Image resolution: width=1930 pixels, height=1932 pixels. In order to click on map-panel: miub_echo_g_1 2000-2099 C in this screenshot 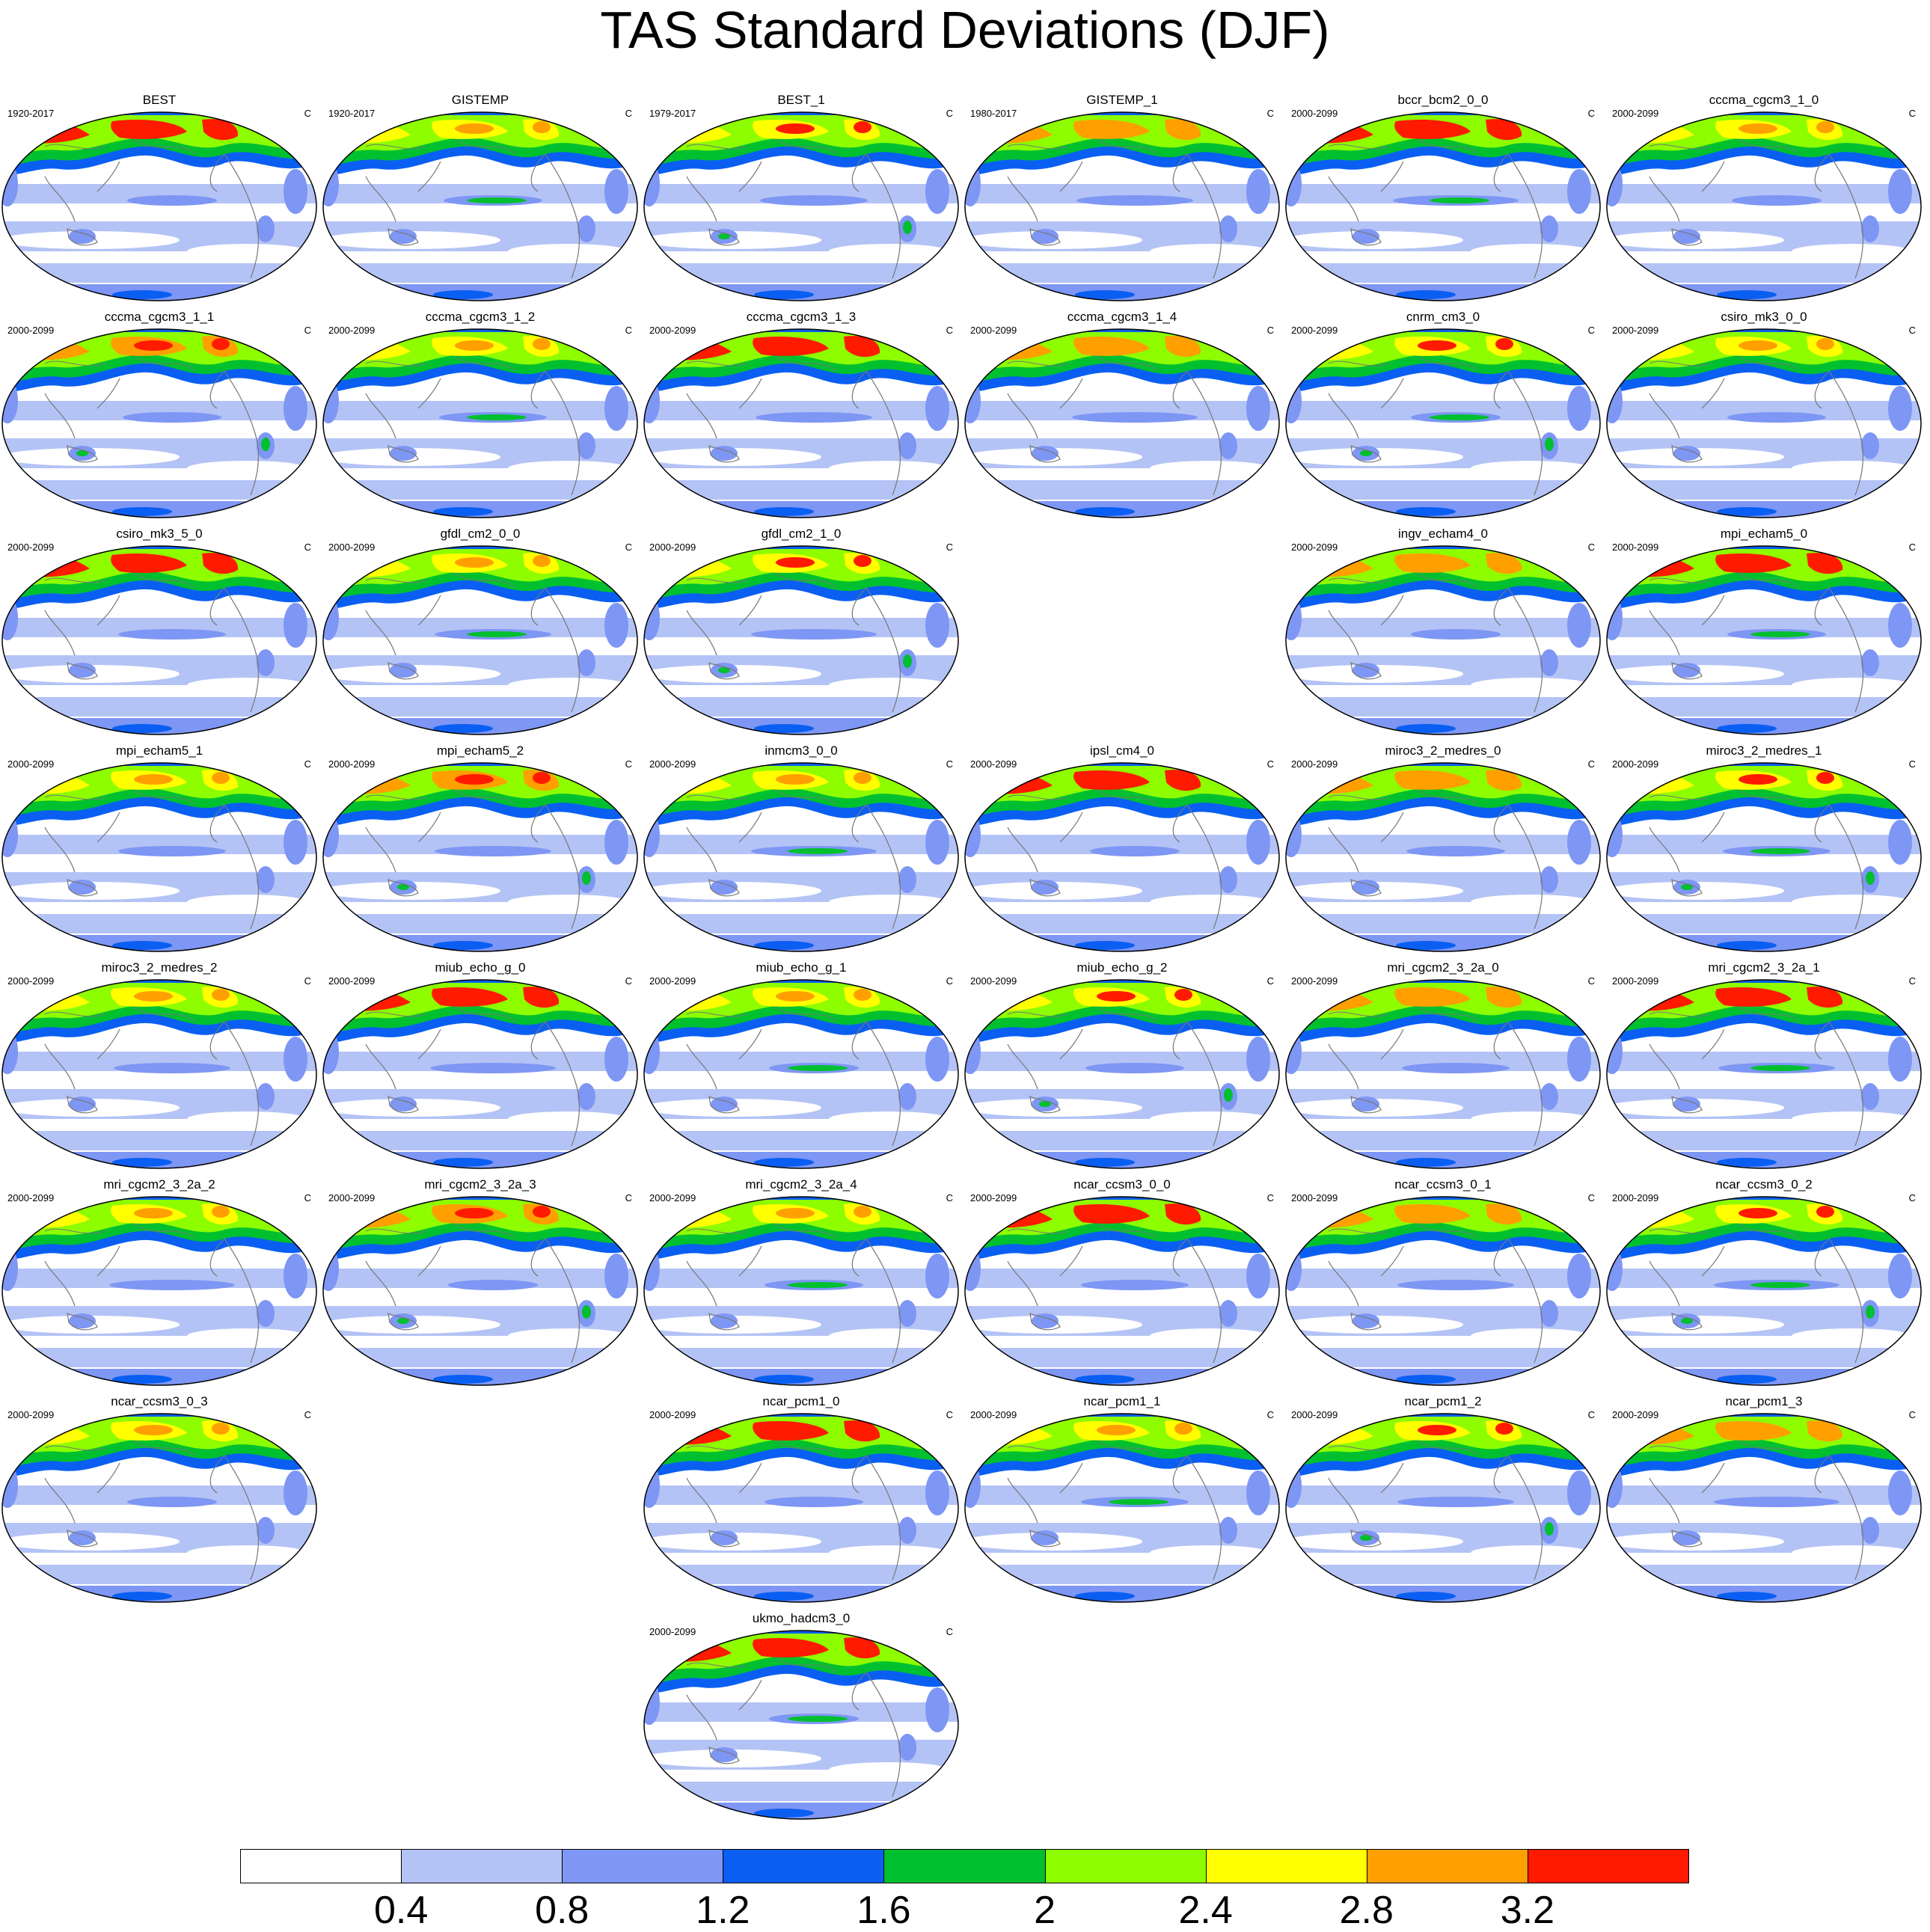, I will do `click(802, 1065)`.